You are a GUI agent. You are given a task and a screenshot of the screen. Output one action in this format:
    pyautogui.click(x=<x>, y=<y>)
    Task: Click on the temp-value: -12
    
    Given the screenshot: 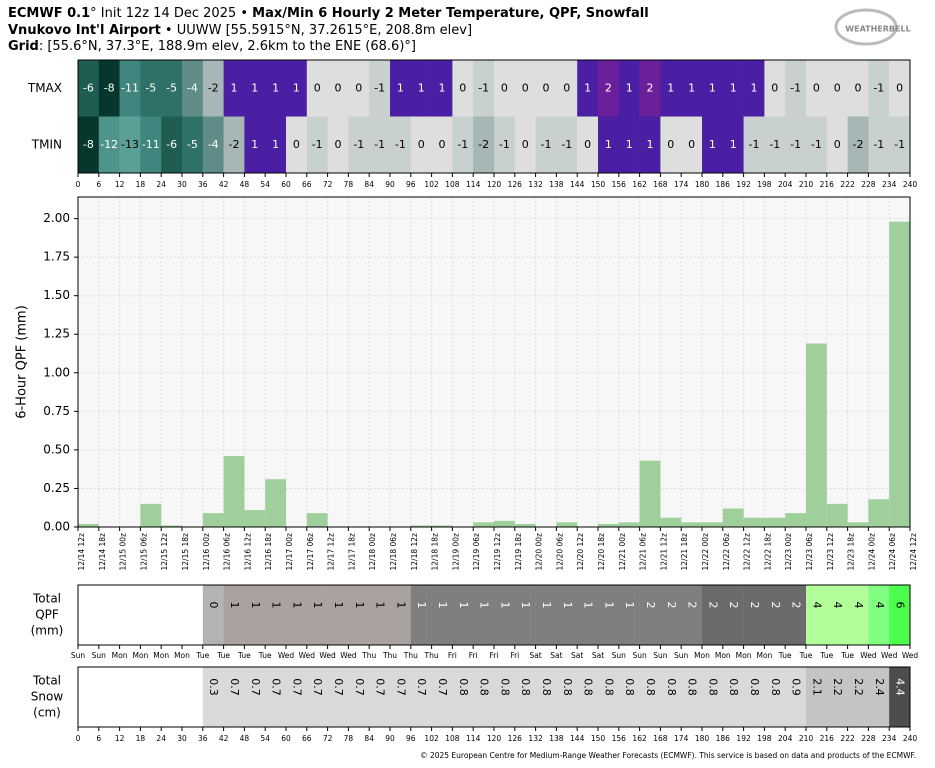 What is the action you would take?
    pyautogui.click(x=109, y=144)
    